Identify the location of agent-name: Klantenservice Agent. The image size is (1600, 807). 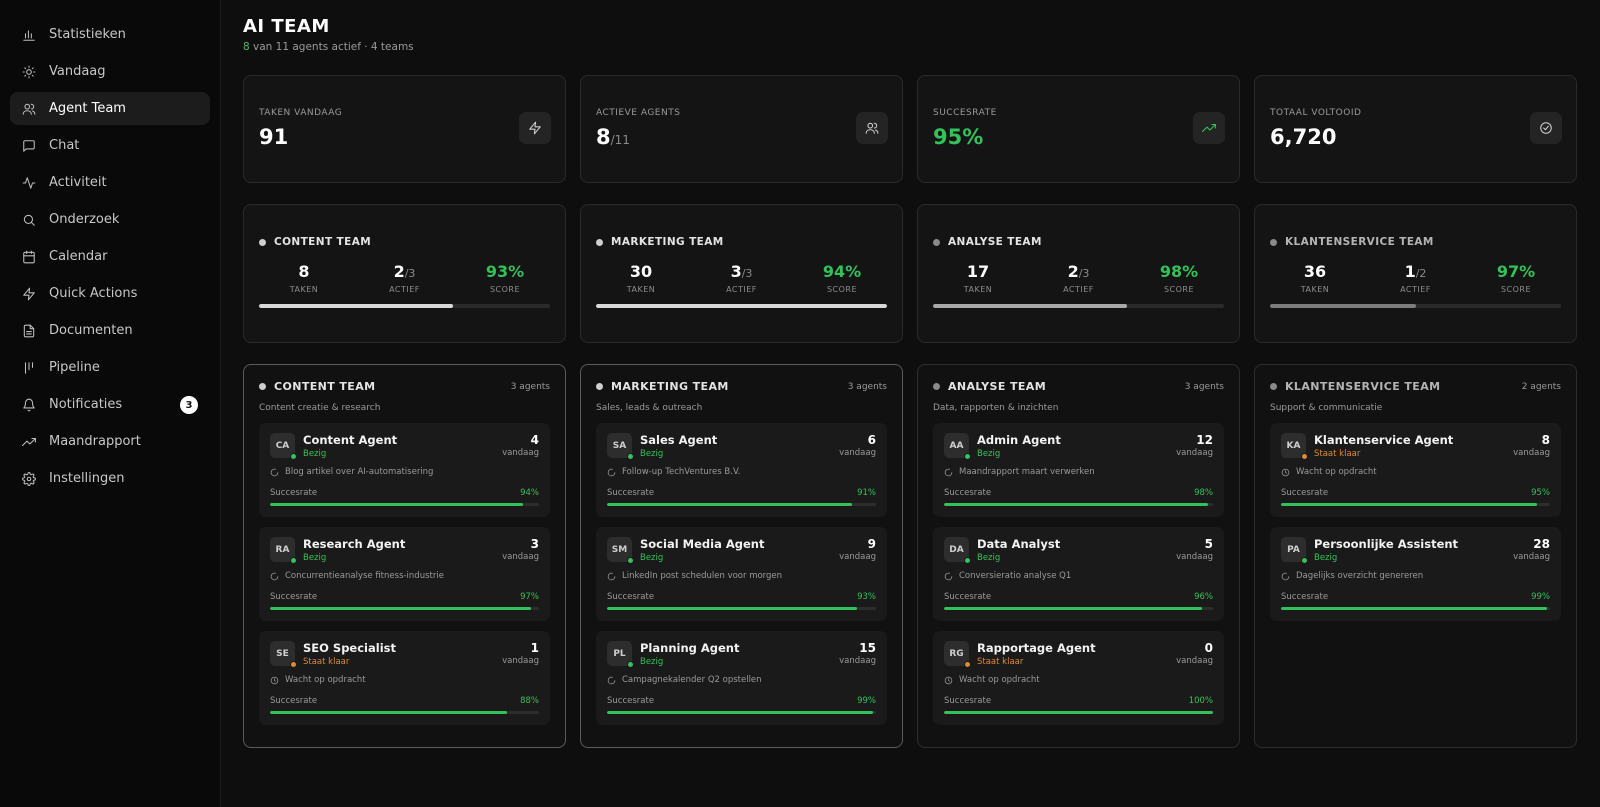
(1384, 440).